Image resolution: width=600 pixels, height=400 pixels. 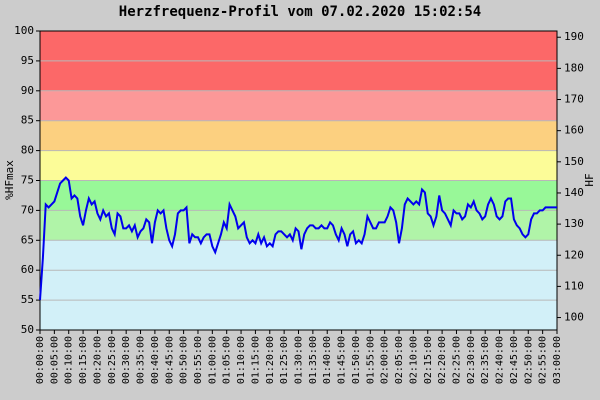 What do you see at coordinates (485, 360) in the screenshot?
I see `x-tick-label: 02:35:00` at bounding box center [485, 360].